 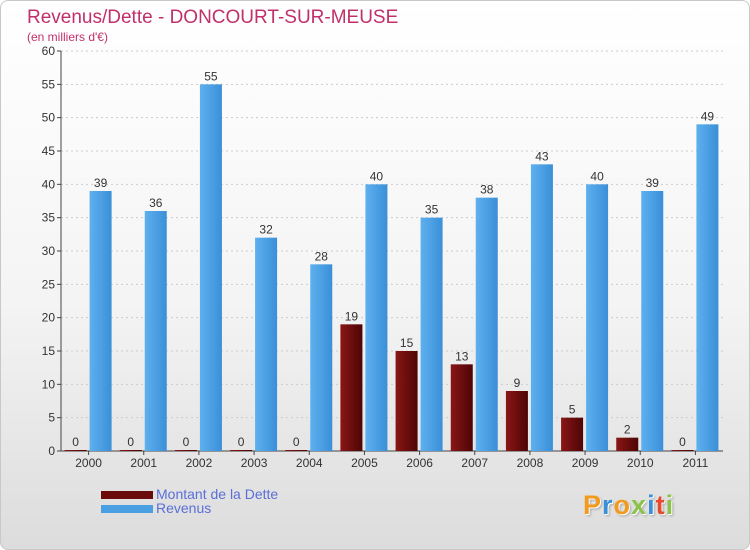 I want to click on y-tick-label: 0, so click(x=51, y=451).